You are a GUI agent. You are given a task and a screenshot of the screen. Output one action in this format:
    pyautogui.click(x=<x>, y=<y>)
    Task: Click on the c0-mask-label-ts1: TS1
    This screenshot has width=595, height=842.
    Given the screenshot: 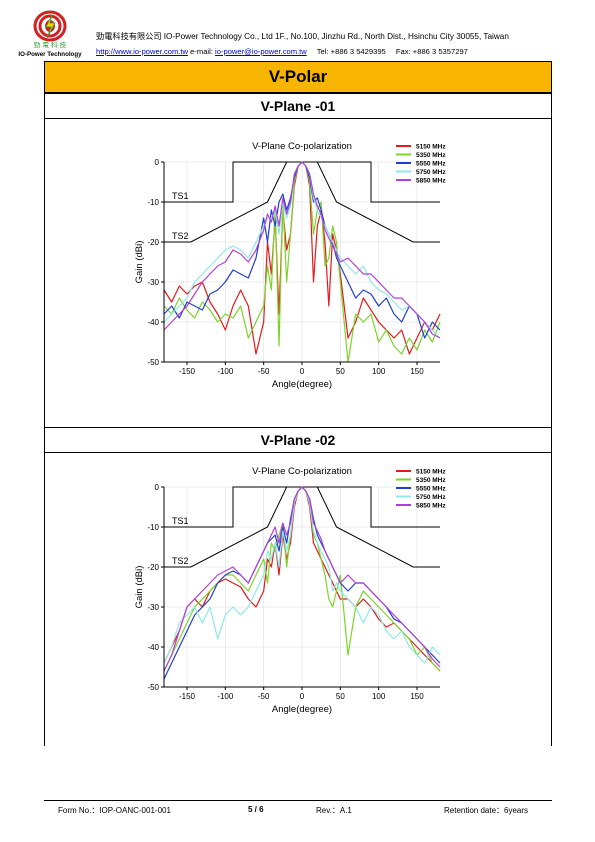 What is the action you would take?
    pyautogui.click(x=180, y=196)
    